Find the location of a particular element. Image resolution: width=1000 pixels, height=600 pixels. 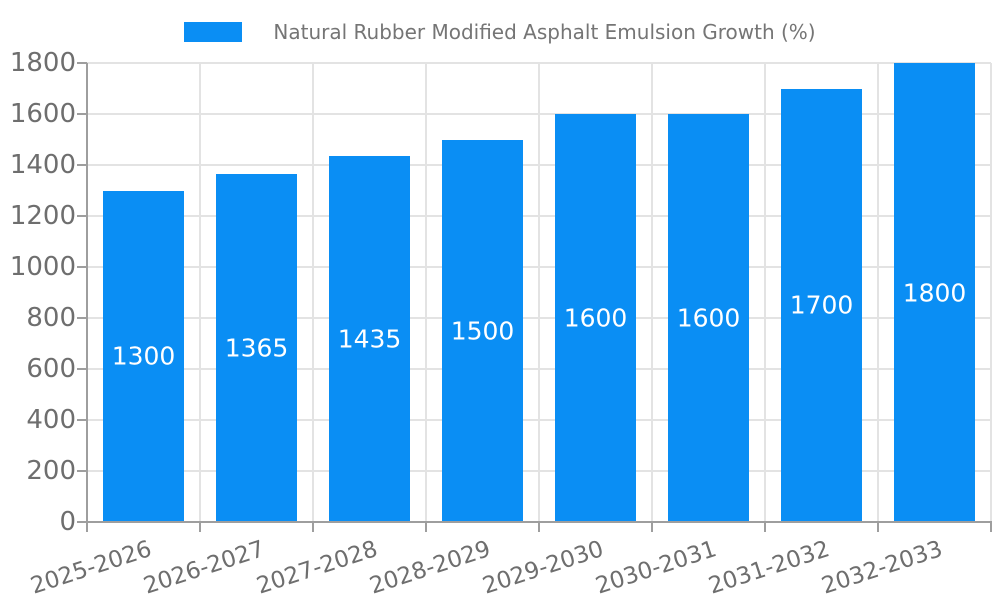

y-axis-line is located at coordinates (87, 293).